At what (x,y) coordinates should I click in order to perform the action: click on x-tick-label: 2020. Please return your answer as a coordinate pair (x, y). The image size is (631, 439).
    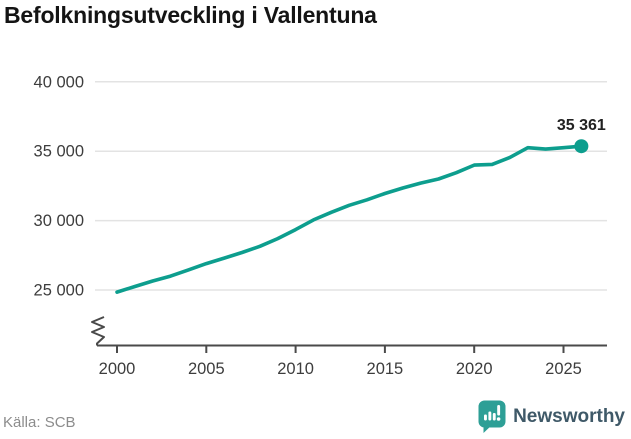
    Looking at the image, I should click on (474, 369).